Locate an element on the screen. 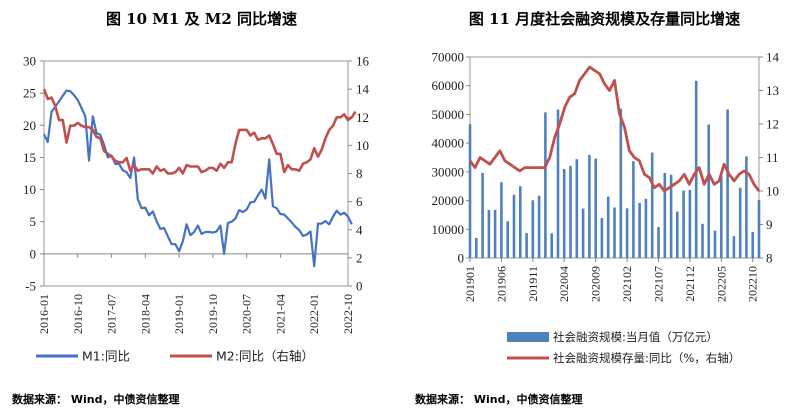  left-source-note: 数据来源： Wind，中债资信整理 is located at coordinates (96, 399).